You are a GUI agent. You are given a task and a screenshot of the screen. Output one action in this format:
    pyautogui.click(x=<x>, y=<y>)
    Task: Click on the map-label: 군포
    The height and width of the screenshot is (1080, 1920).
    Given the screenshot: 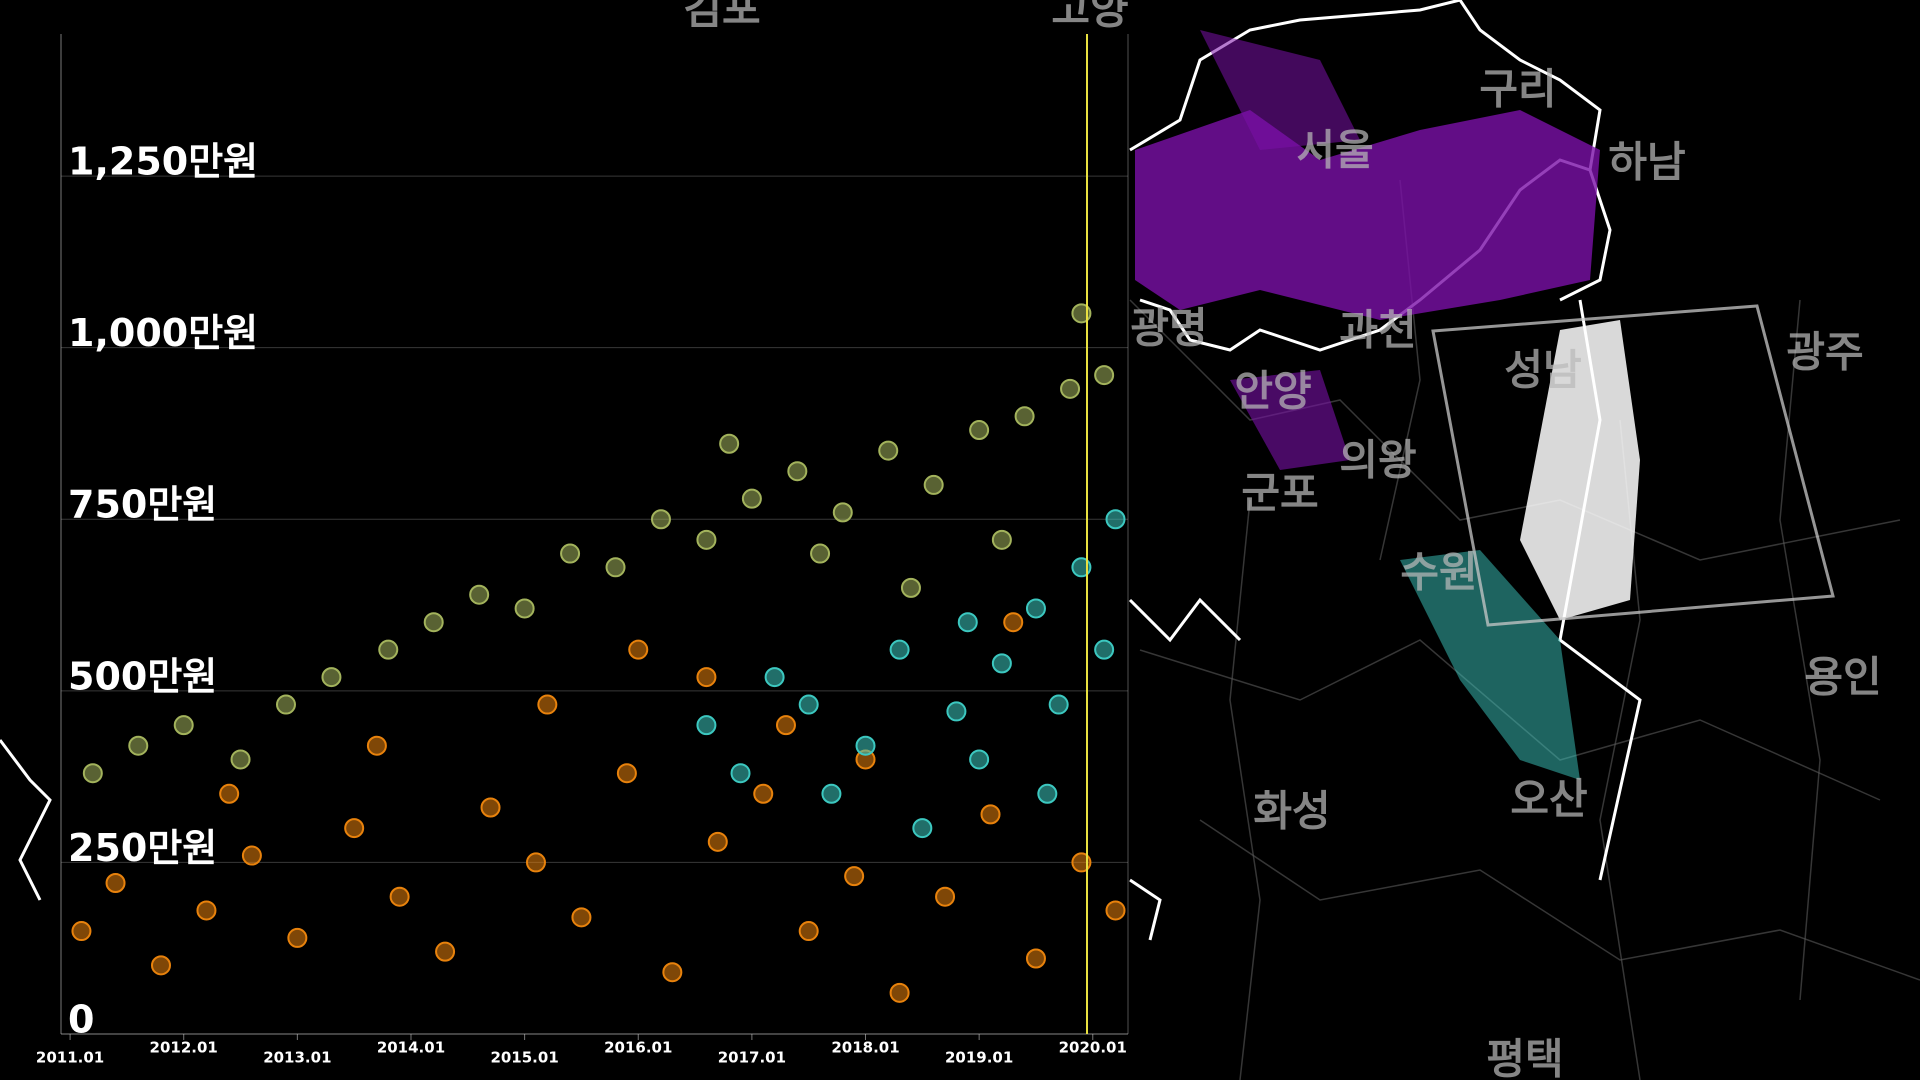 What is the action you would take?
    pyautogui.click(x=1279, y=493)
    